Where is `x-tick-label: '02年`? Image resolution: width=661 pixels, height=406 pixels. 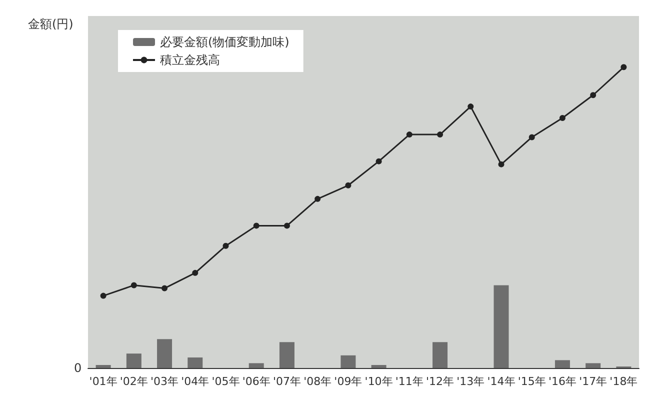 x-tick-label: '02年 is located at coordinates (134, 381).